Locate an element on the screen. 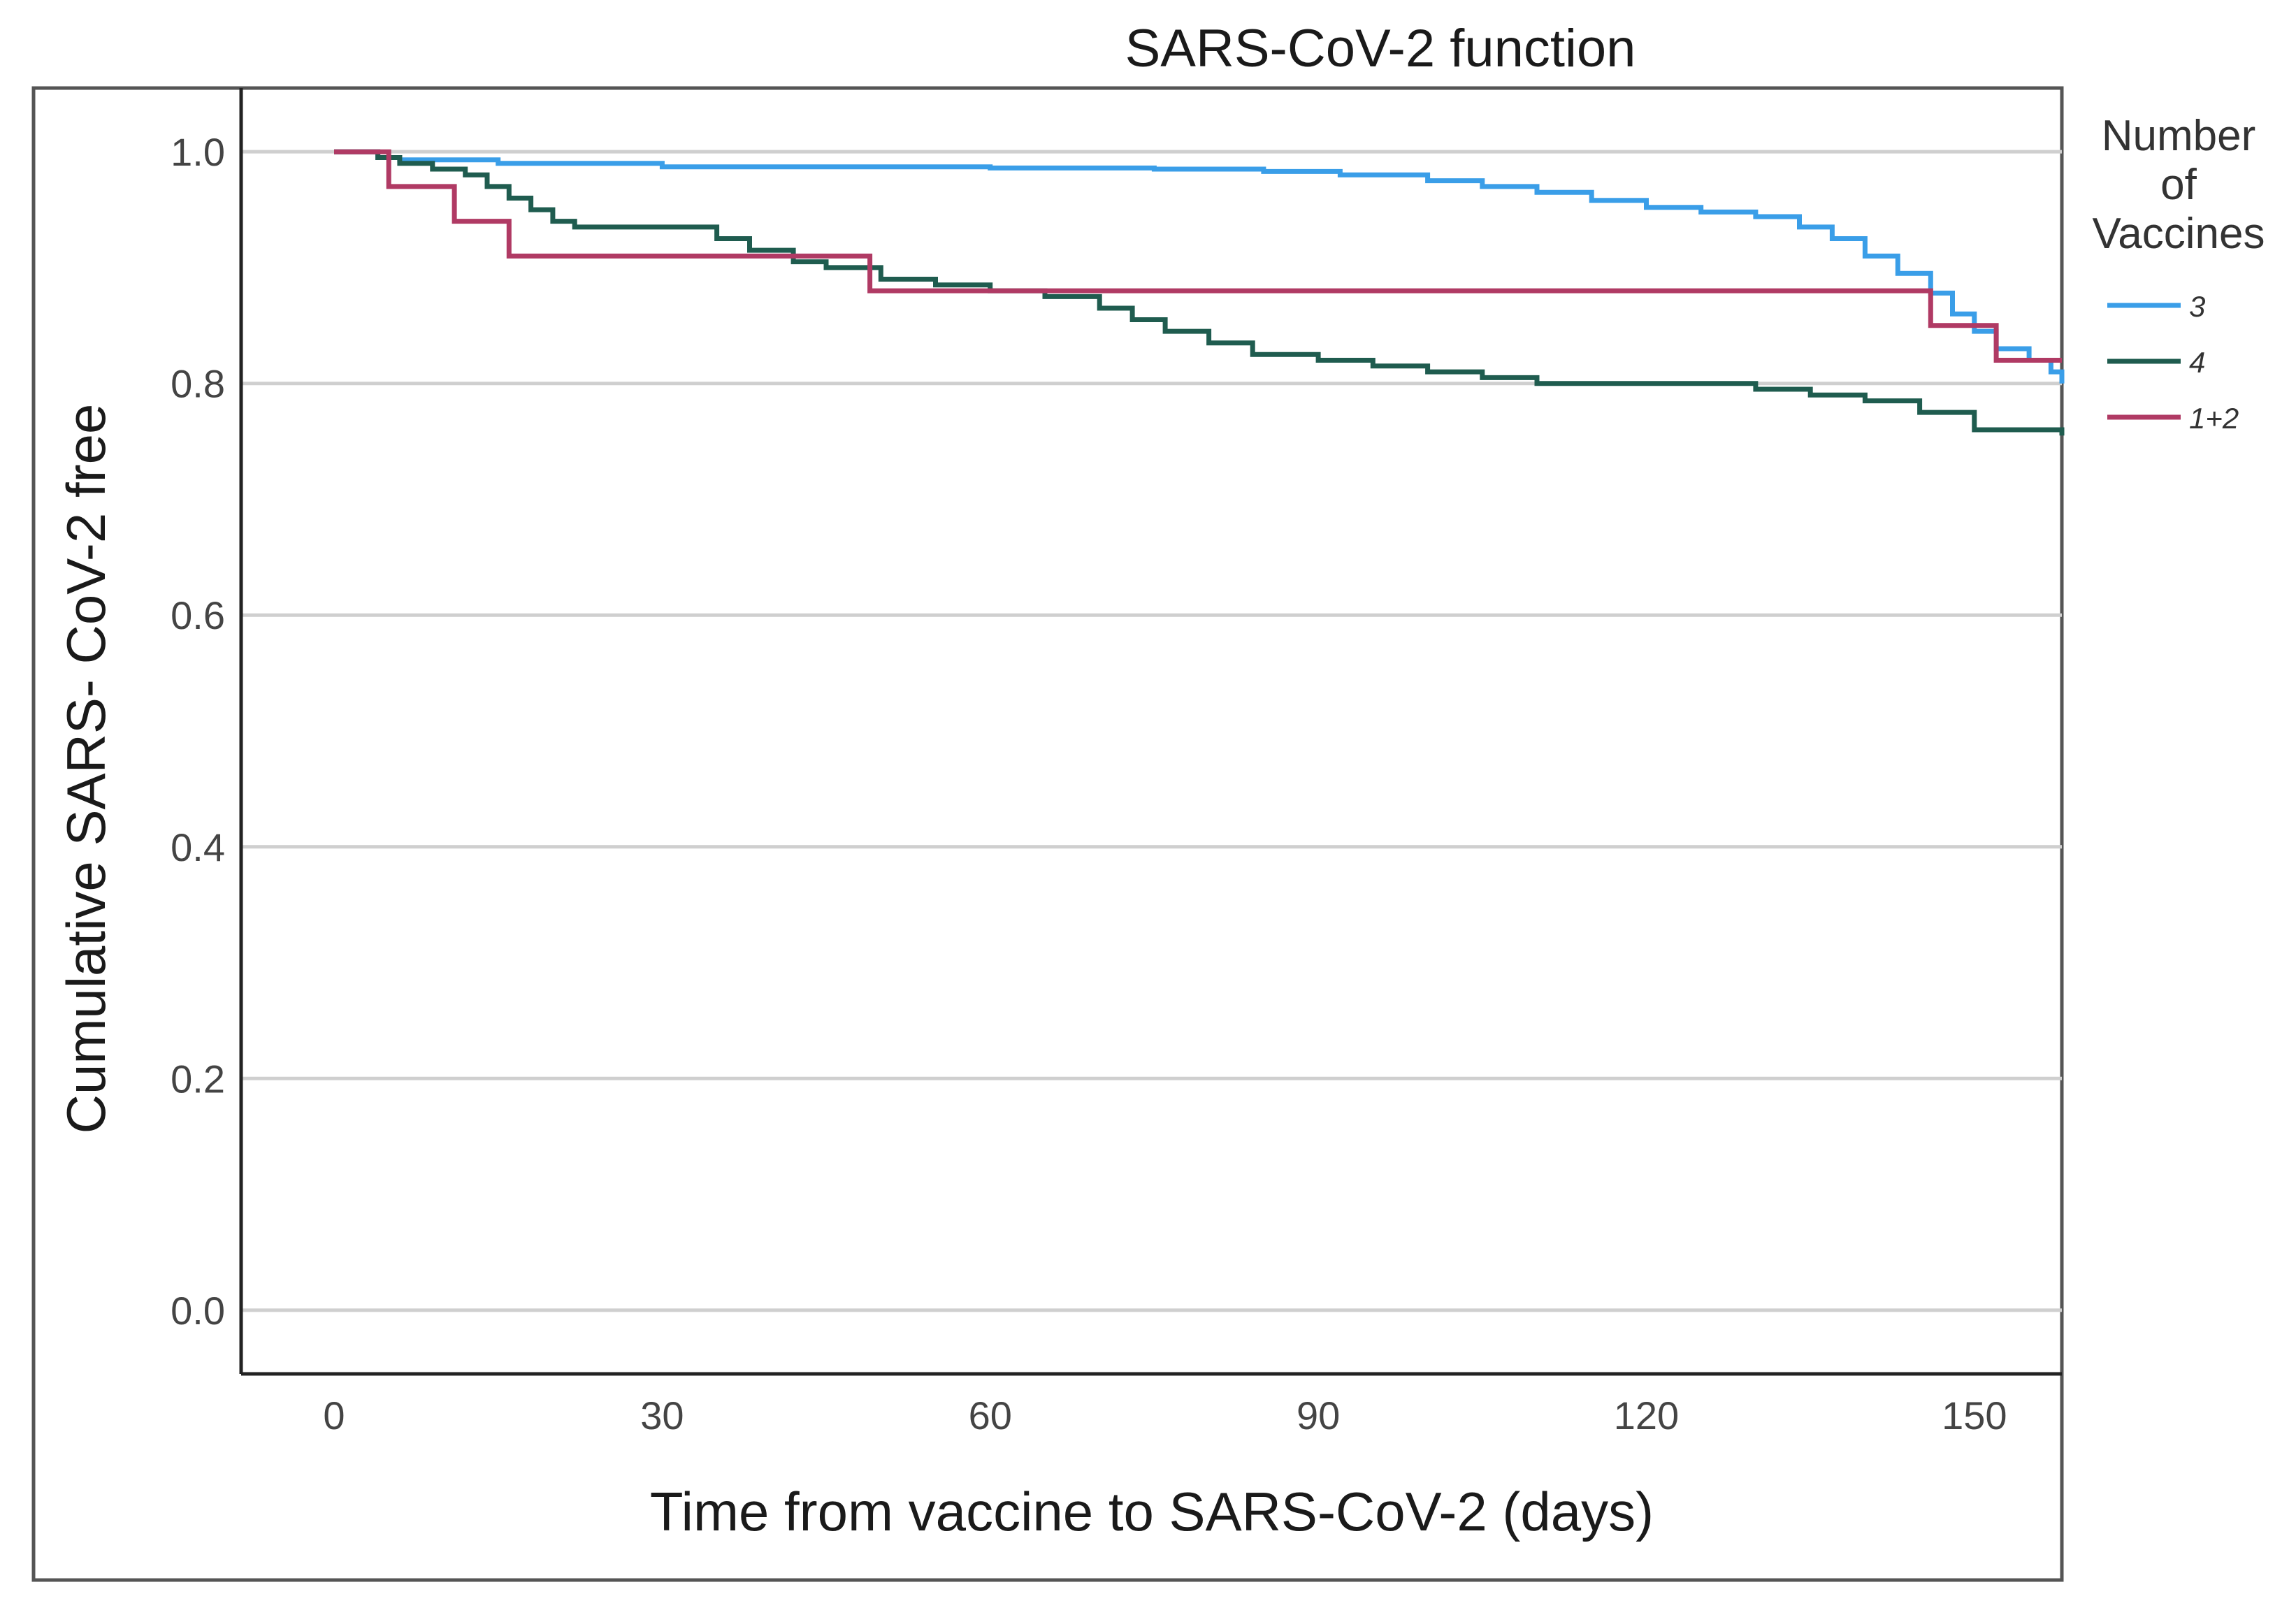 This screenshot has width=2296, height=1601. x-tick-label: 150 is located at coordinates (1975, 1415).